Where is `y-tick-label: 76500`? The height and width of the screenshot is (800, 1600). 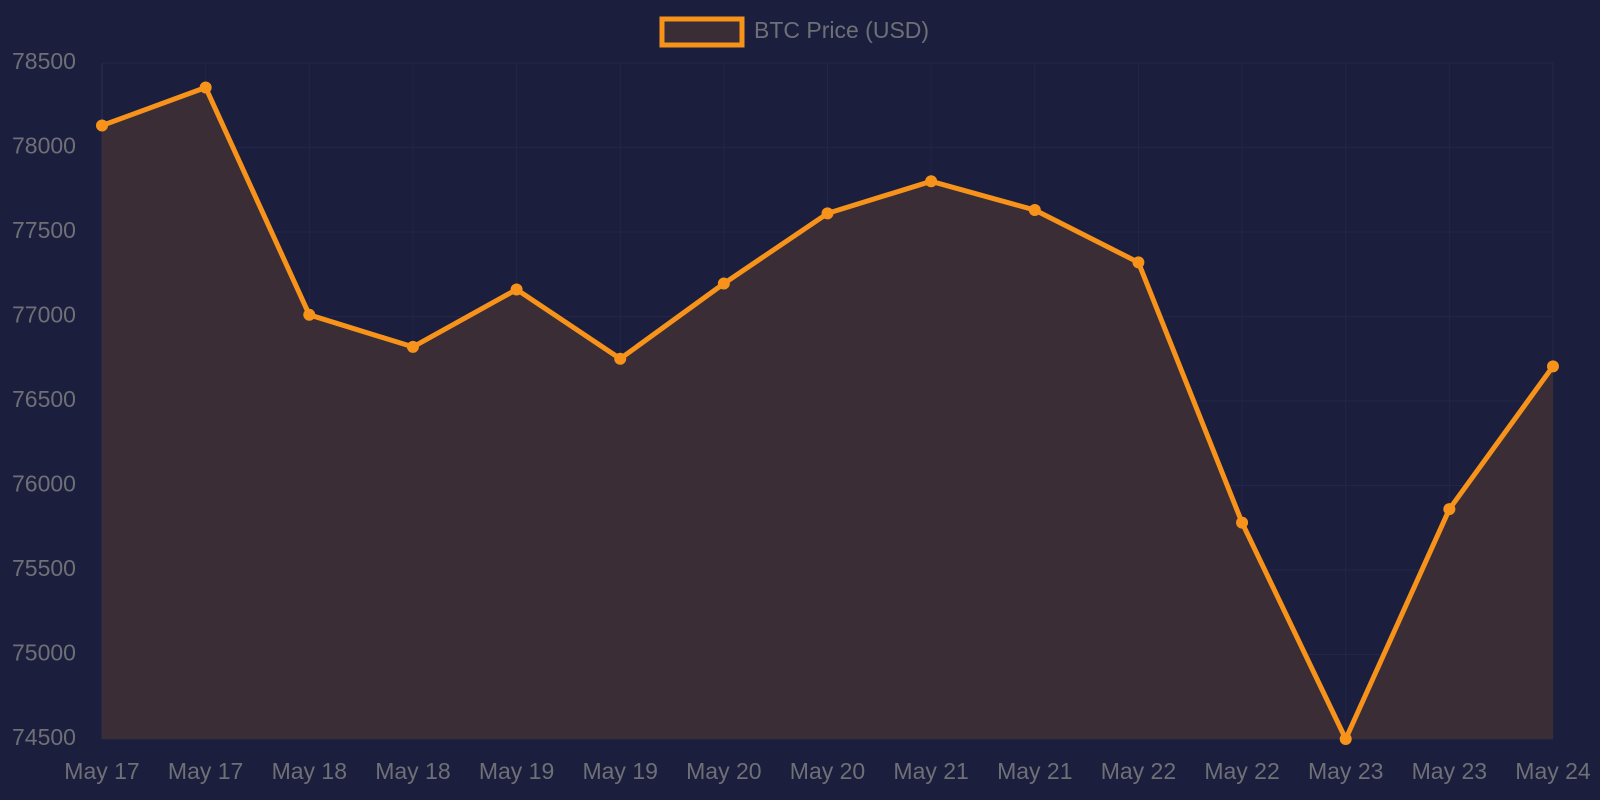
y-tick-label: 76500 is located at coordinates (44, 399).